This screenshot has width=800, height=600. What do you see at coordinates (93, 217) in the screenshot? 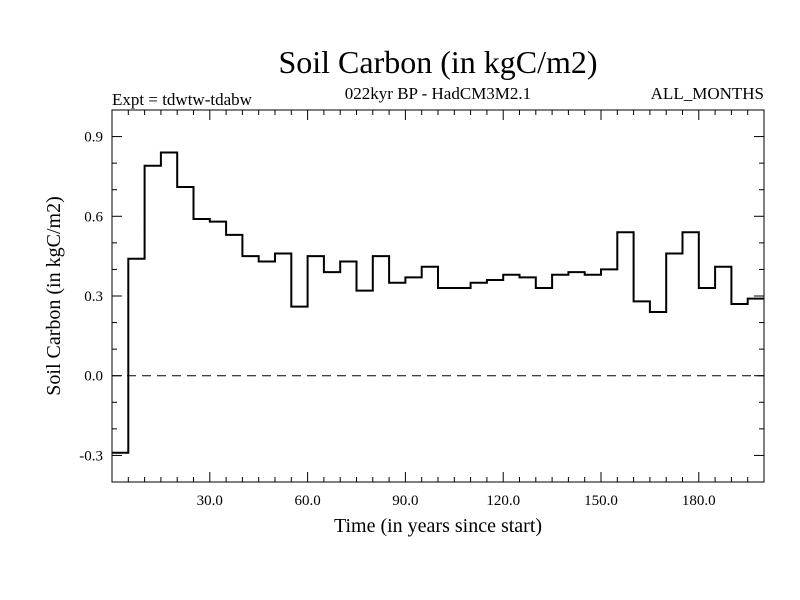
I see `y-tick-label: 0.6` at bounding box center [93, 217].